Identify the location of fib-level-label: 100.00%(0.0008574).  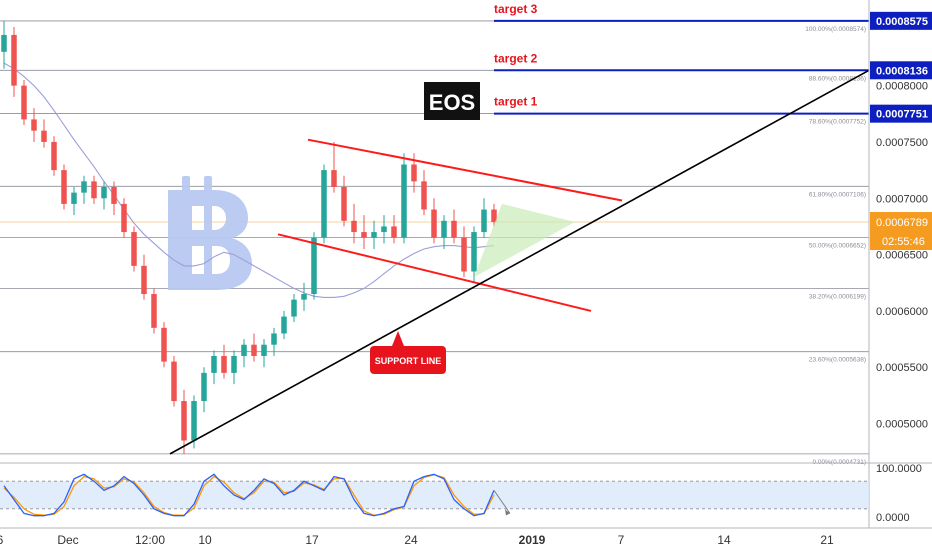
(835, 29).